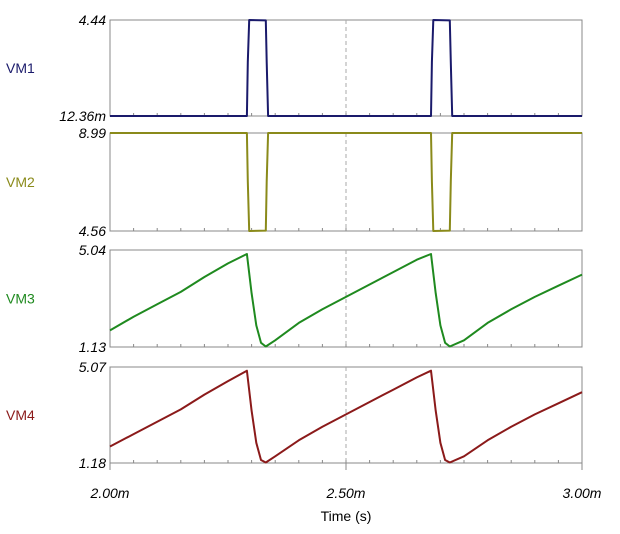 The height and width of the screenshot is (534, 620). What do you see at coordinates (20, 68) in the screenshot?
I see `trace-name: VM1` at bounding box center [20, 68].